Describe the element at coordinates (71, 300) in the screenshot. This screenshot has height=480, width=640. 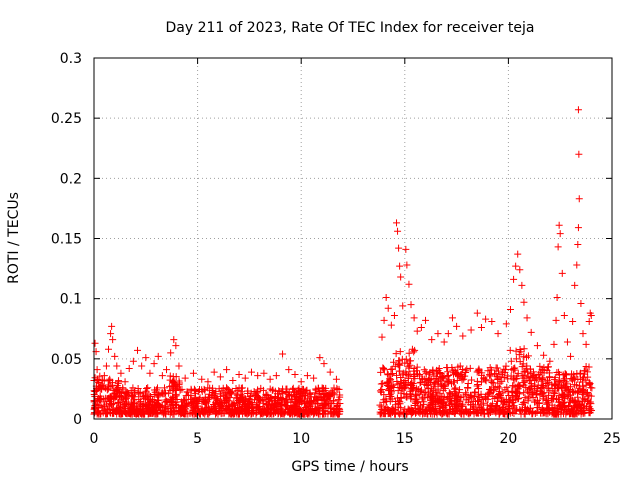
I see `y-tick-label: 0.1` at that location.